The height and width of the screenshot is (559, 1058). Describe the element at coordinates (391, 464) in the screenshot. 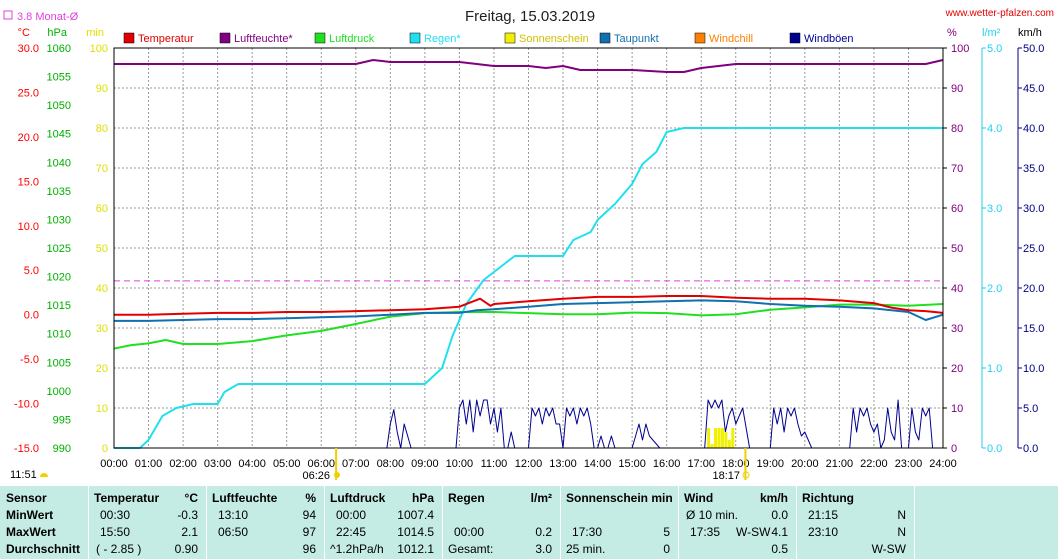

I see `time-tick-label: 08:00` at that location.